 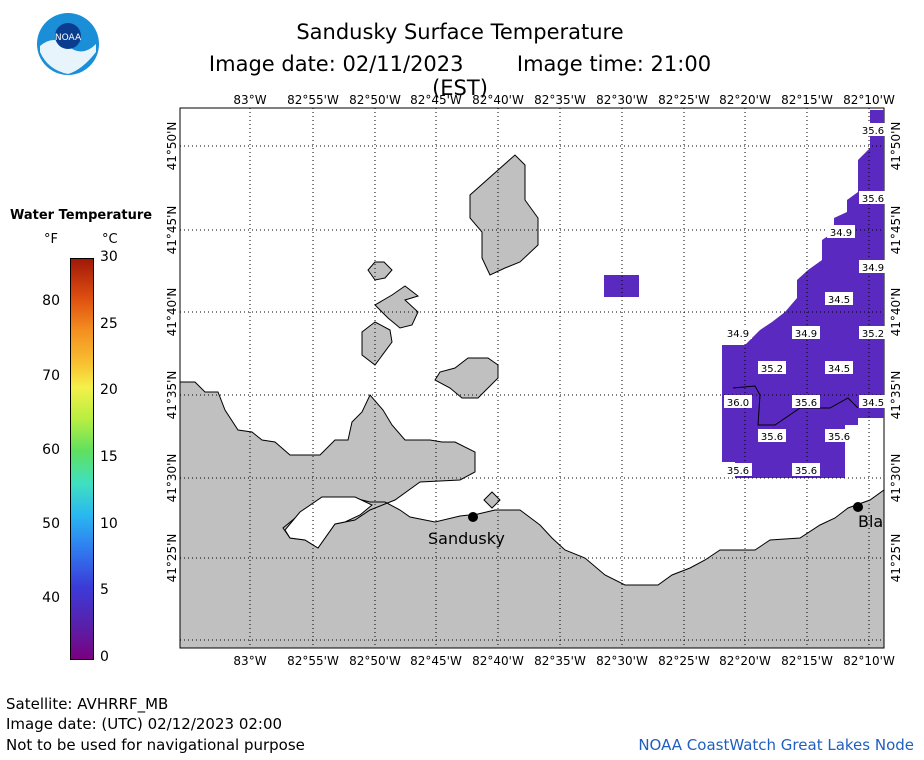 I want to click on temperature-label: 35.2, so click(x=873, y=333).